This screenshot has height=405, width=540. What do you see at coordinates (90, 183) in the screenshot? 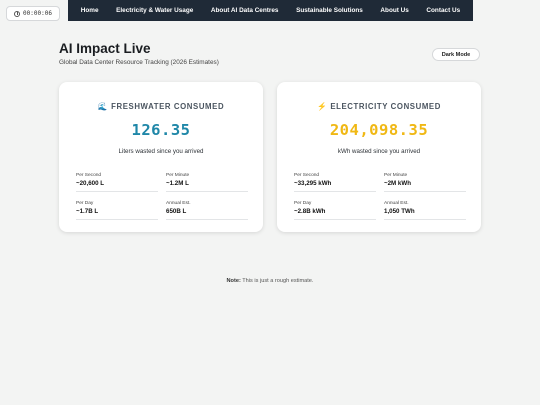
I see `stat-value: ~20,600 L` at bounding box center [90, 183].